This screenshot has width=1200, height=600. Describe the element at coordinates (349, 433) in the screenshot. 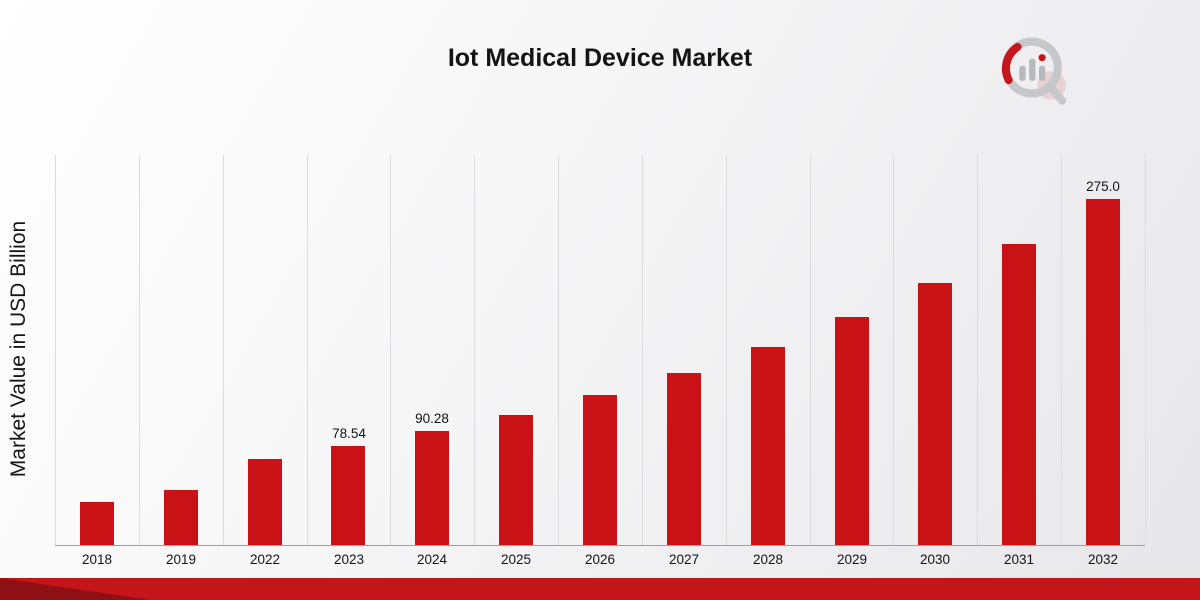

I see `bar-value-label-2023: 78.54` at that location.